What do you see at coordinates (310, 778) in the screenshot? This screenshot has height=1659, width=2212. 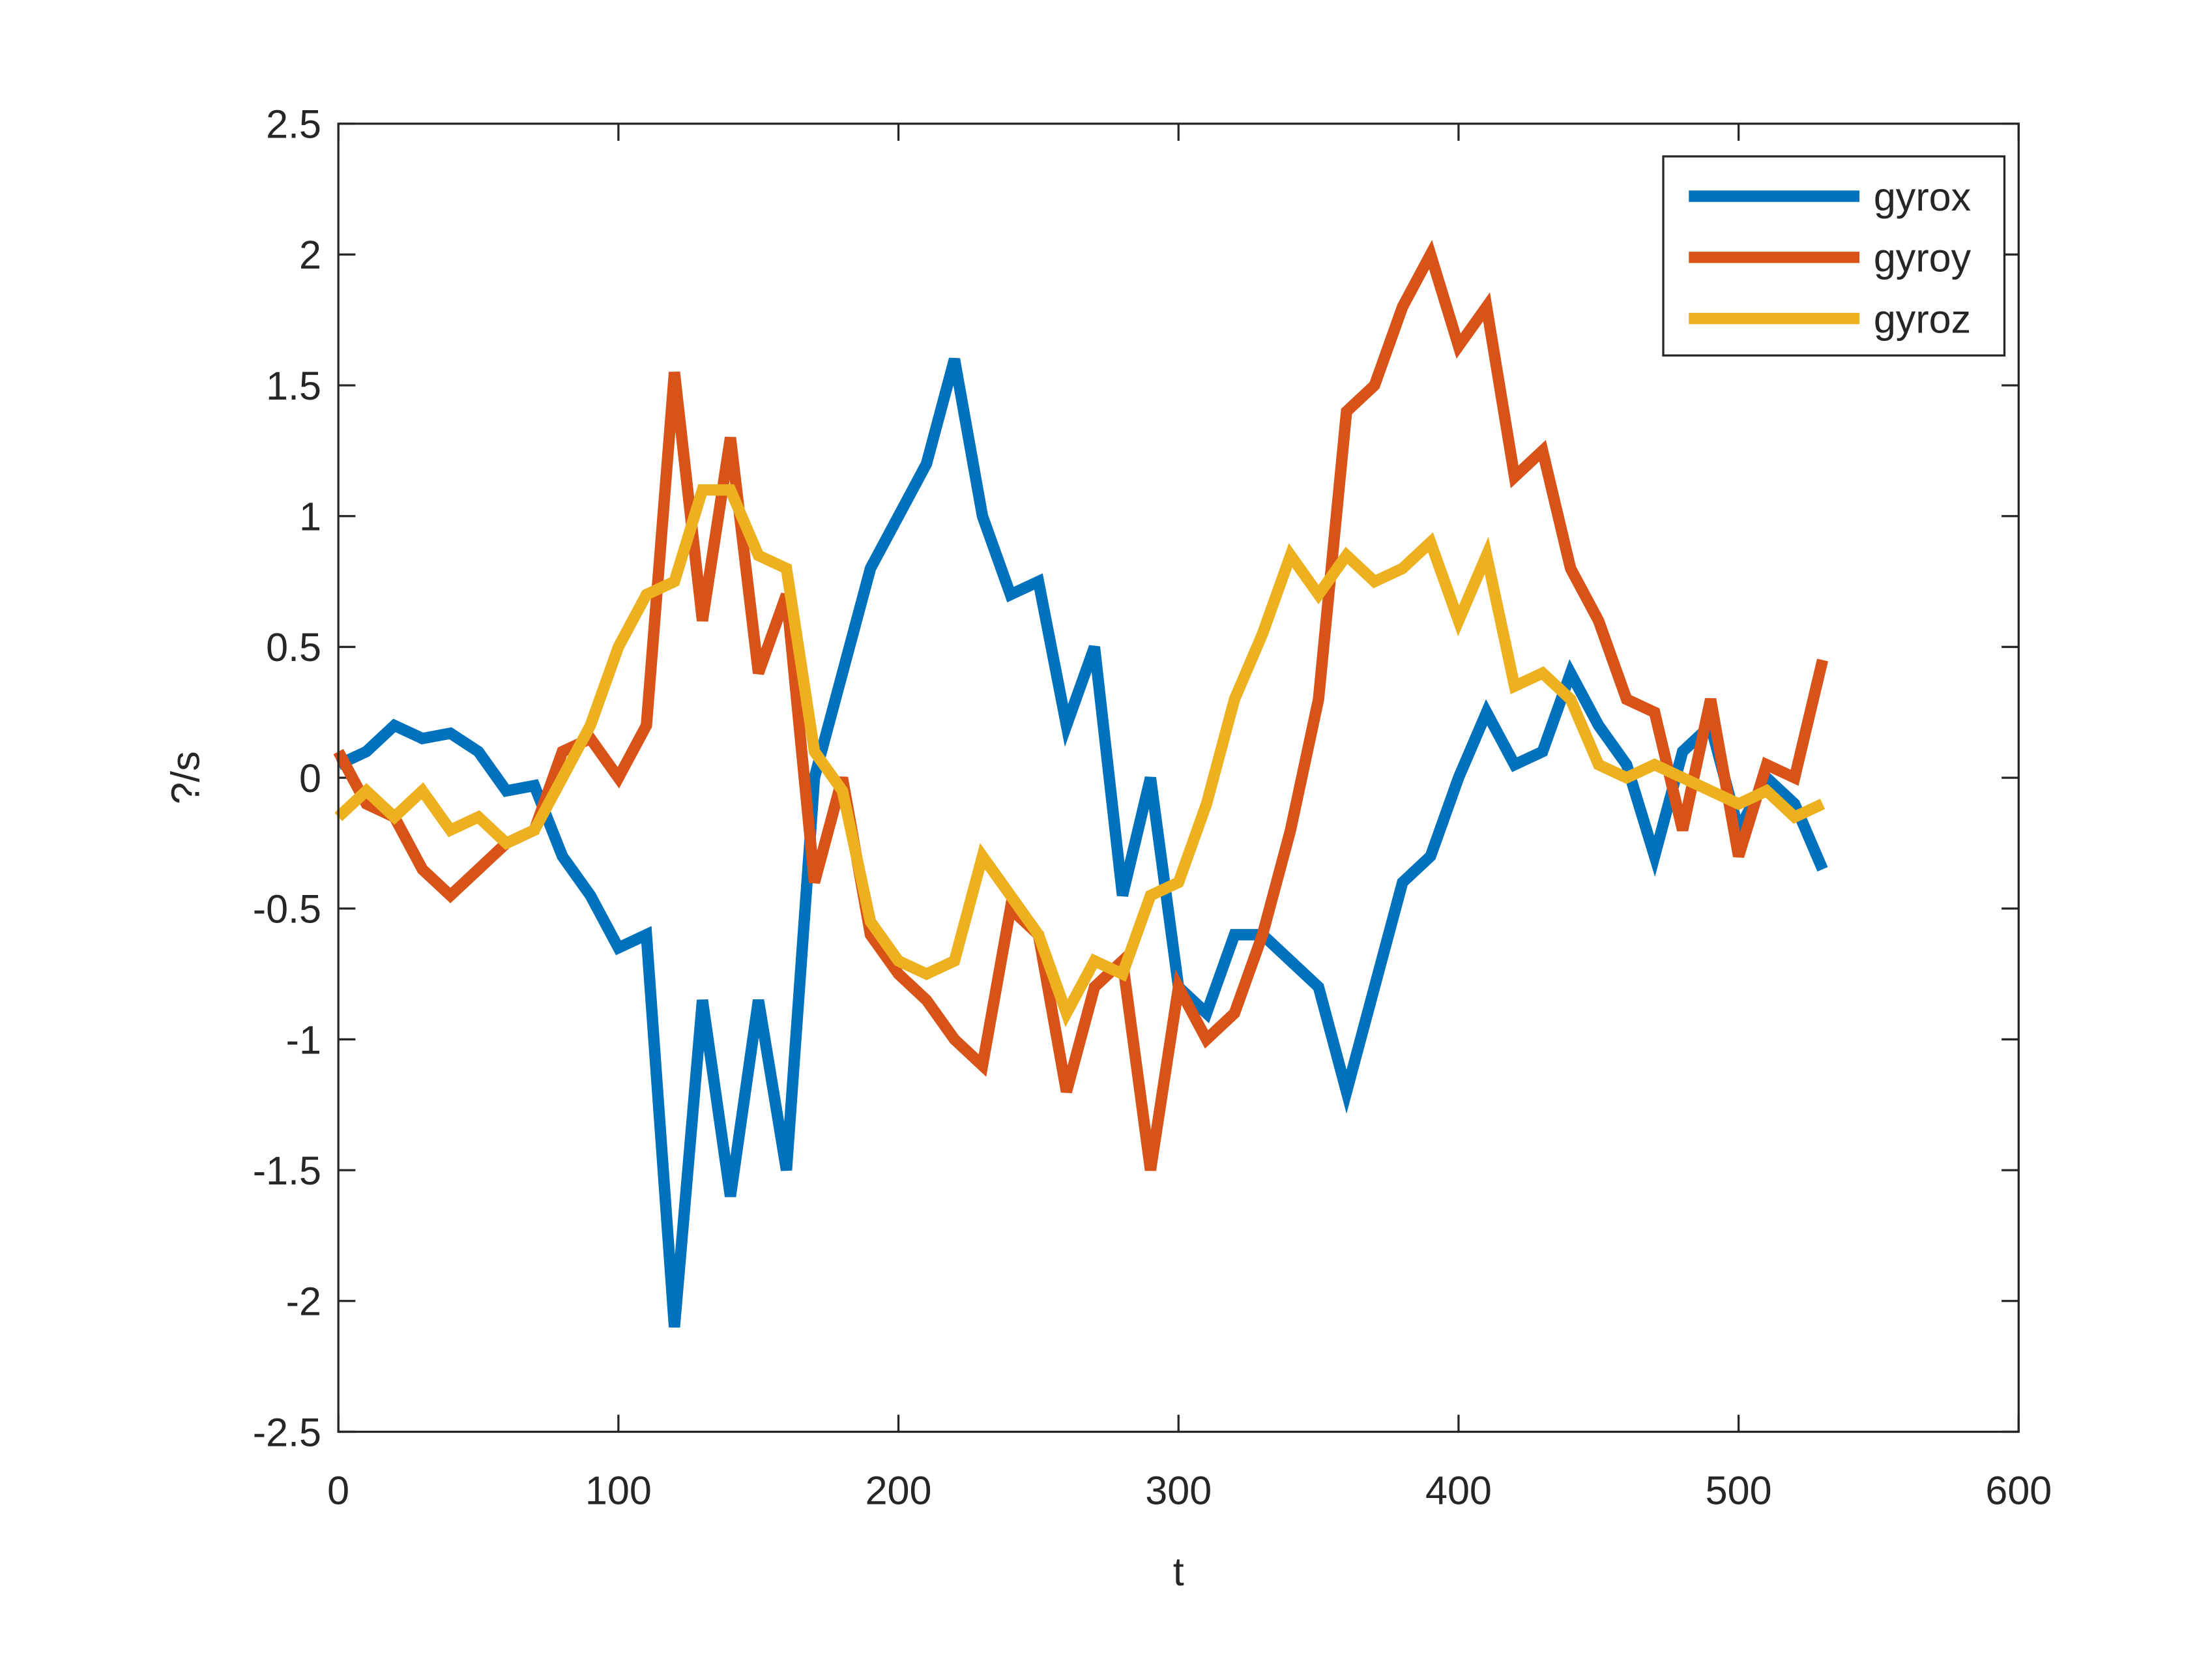 I see `y-tick-label: 0` at bounding box center [310, 778].